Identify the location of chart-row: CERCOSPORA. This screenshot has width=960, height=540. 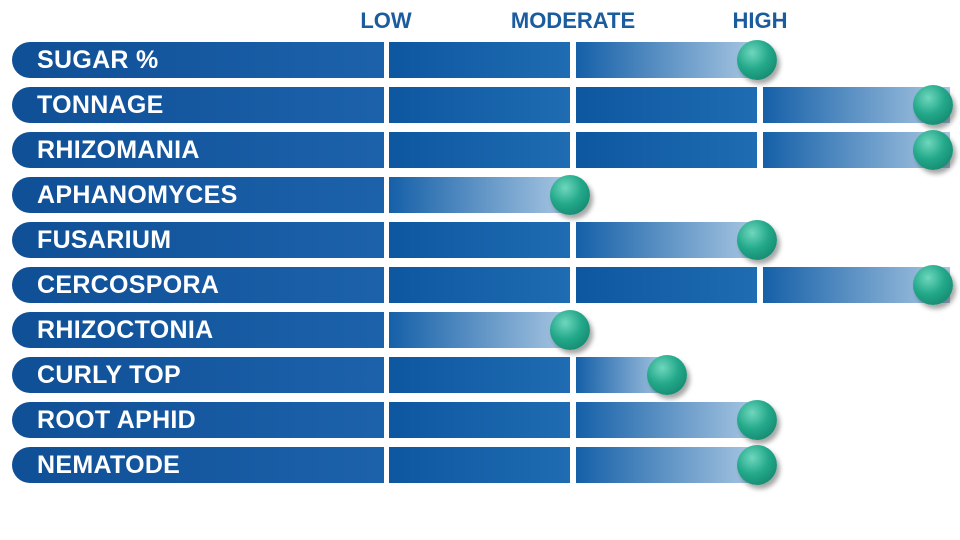
(480, 285).